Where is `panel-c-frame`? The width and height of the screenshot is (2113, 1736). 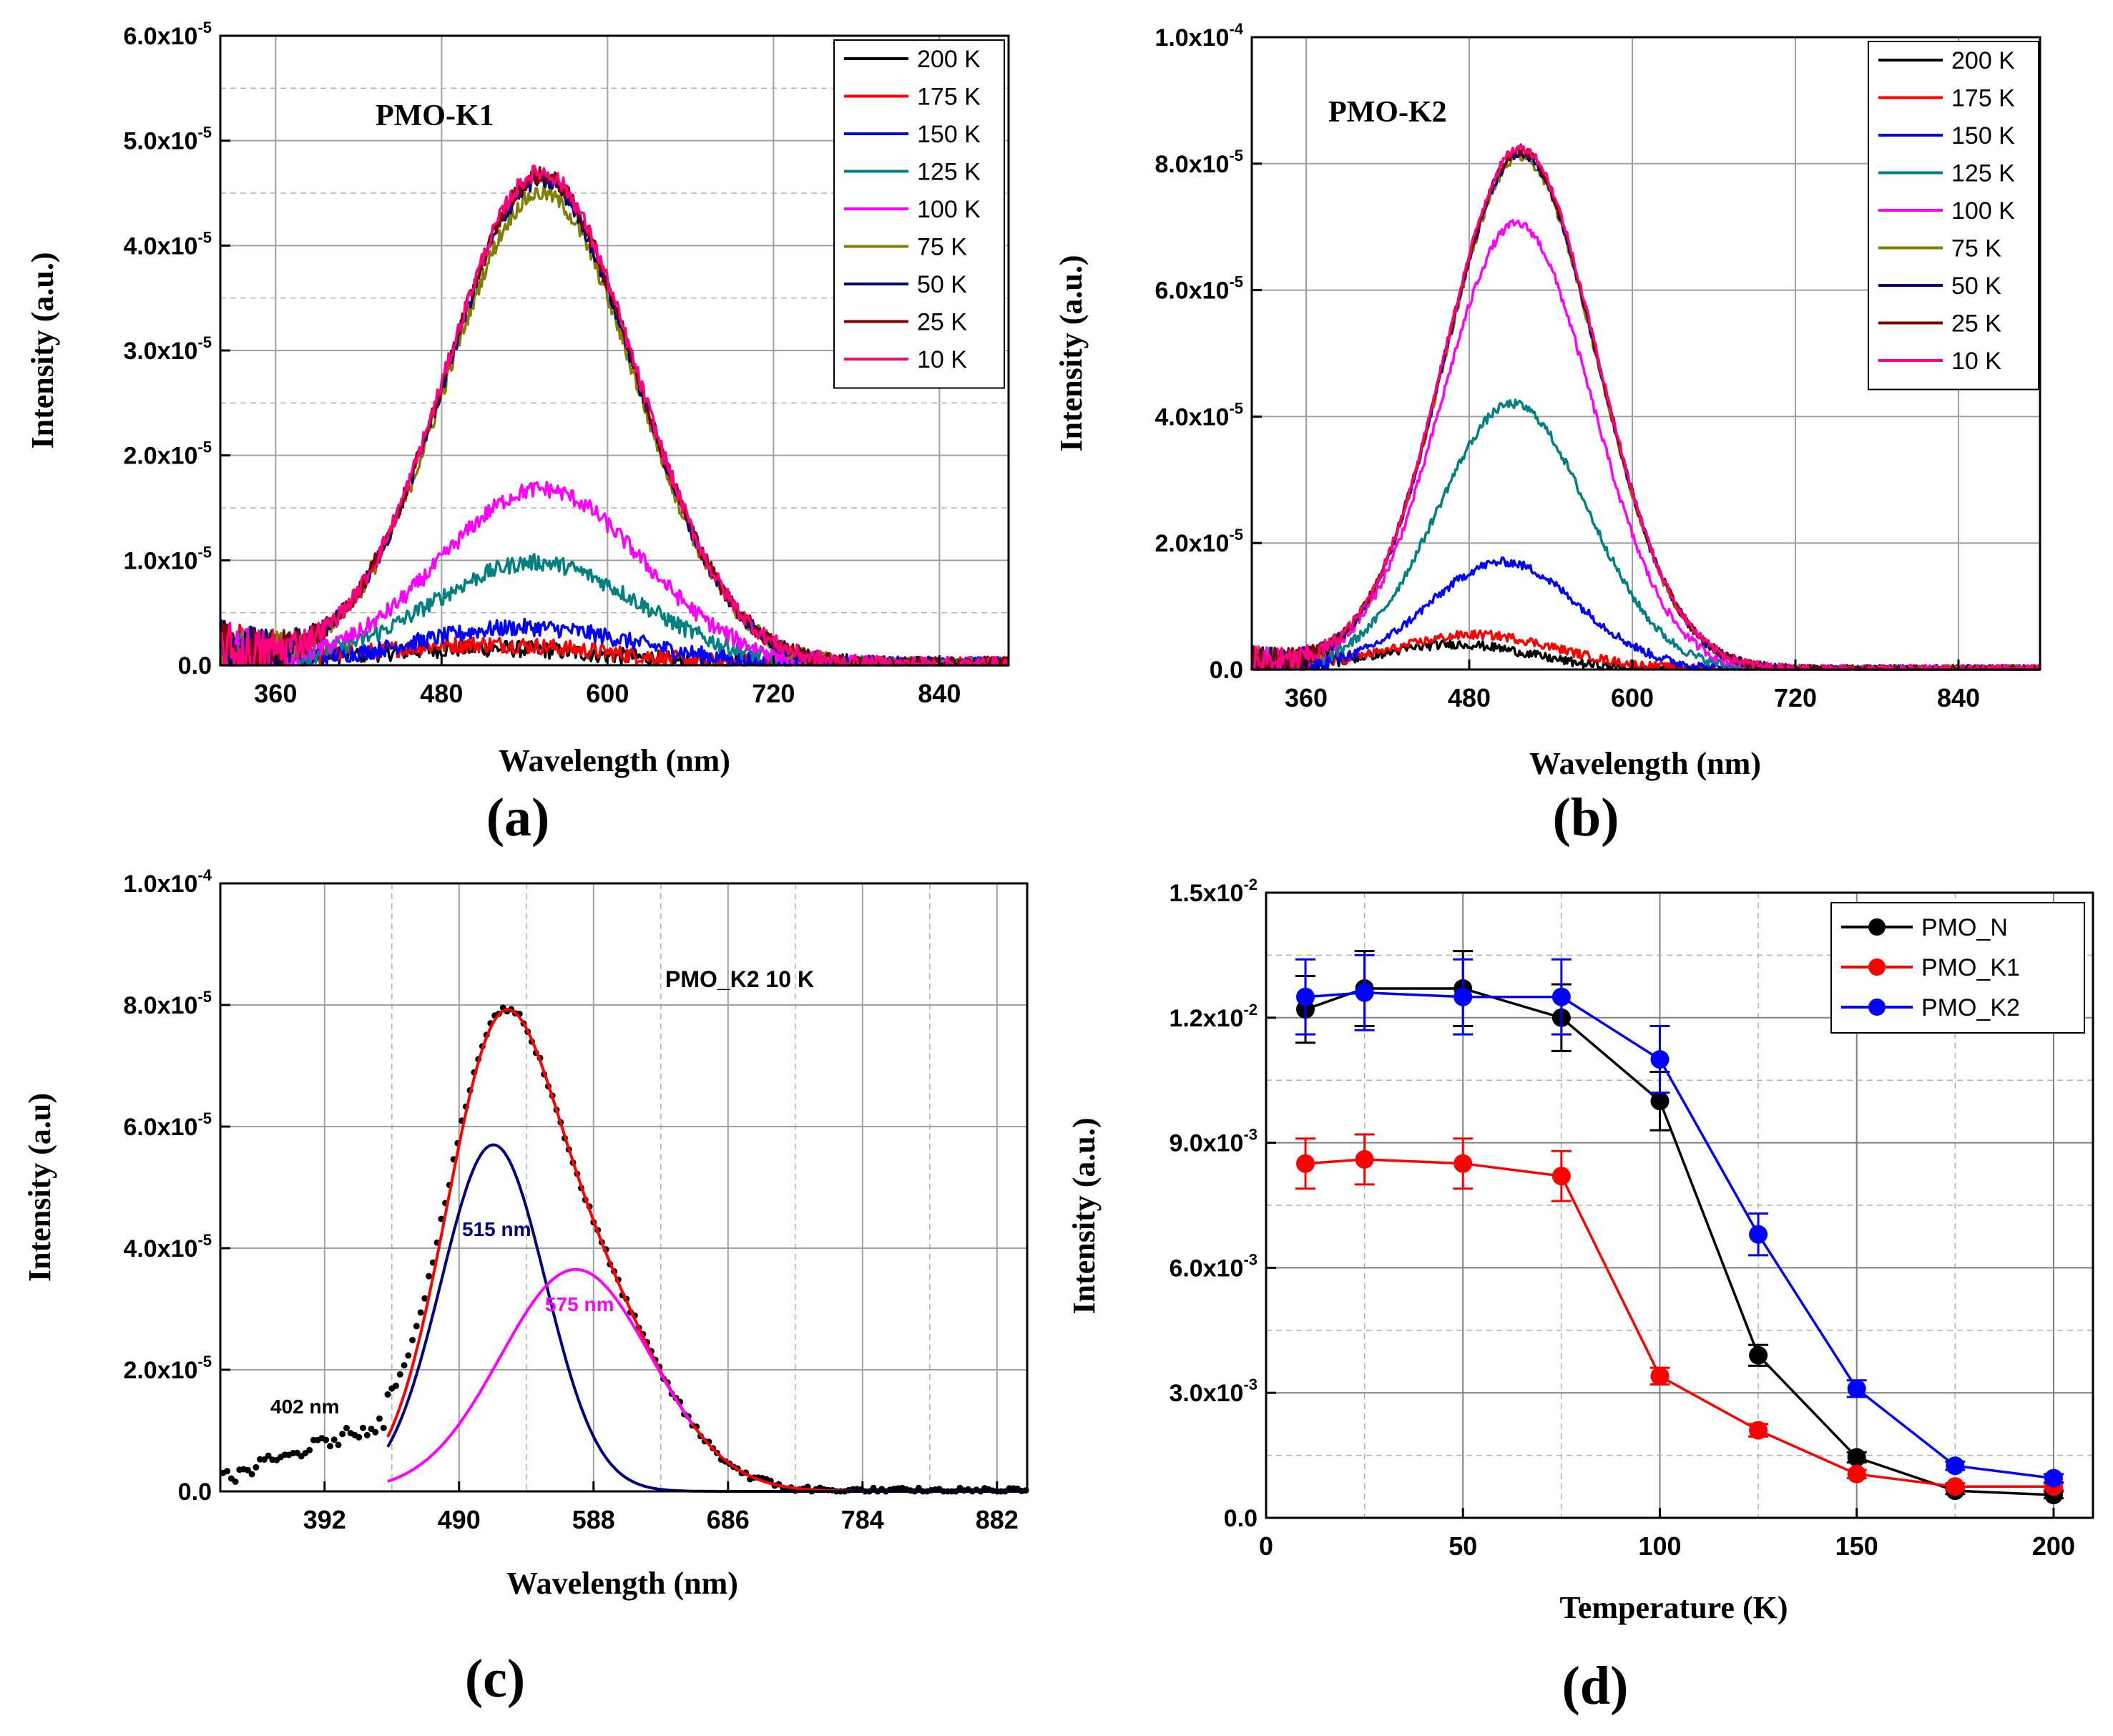
panel-c-frame is located at coordinates (624, 1187).